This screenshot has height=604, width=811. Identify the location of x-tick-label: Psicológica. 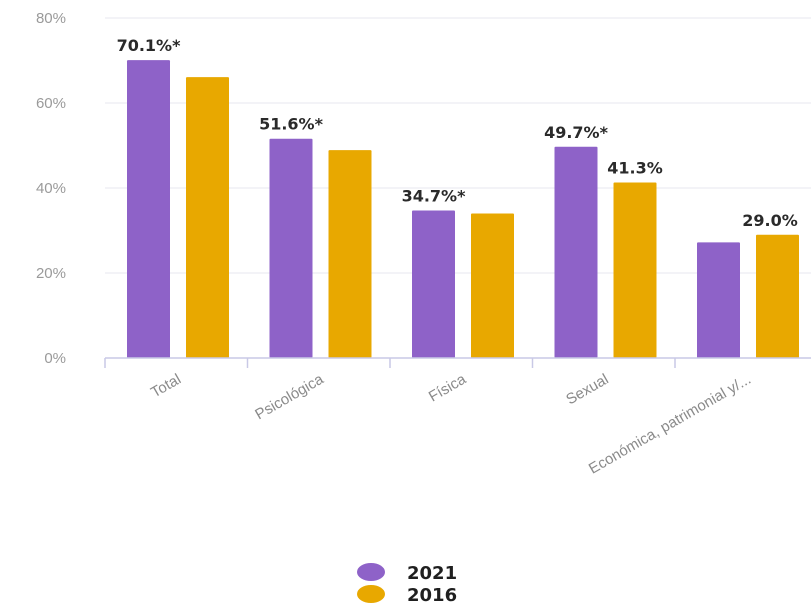
(289, 396).